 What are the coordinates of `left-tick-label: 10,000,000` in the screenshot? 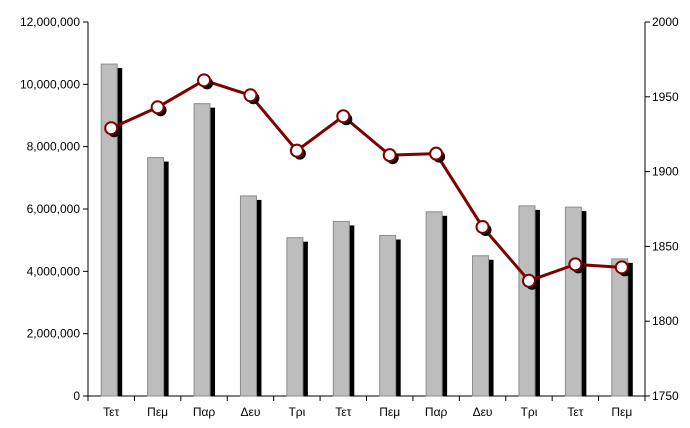 It's located at (50, 84).